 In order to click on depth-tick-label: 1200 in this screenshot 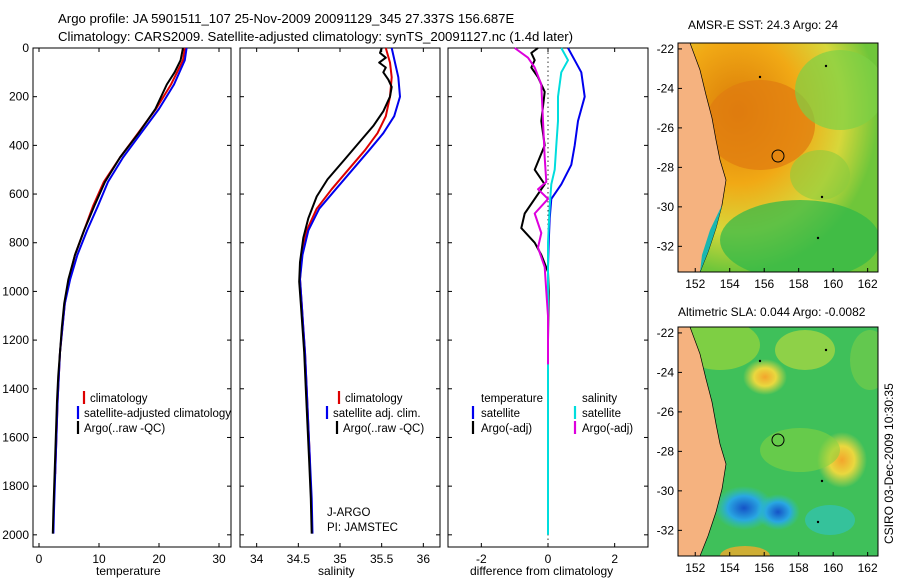, I will do `click(15, 340)`.